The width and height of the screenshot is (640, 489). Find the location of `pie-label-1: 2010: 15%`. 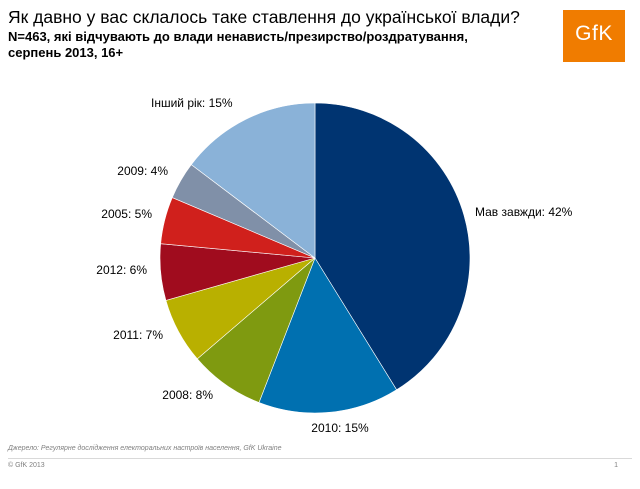

pie-label-1: 2010: 15% is located at coordinates (340, 428).